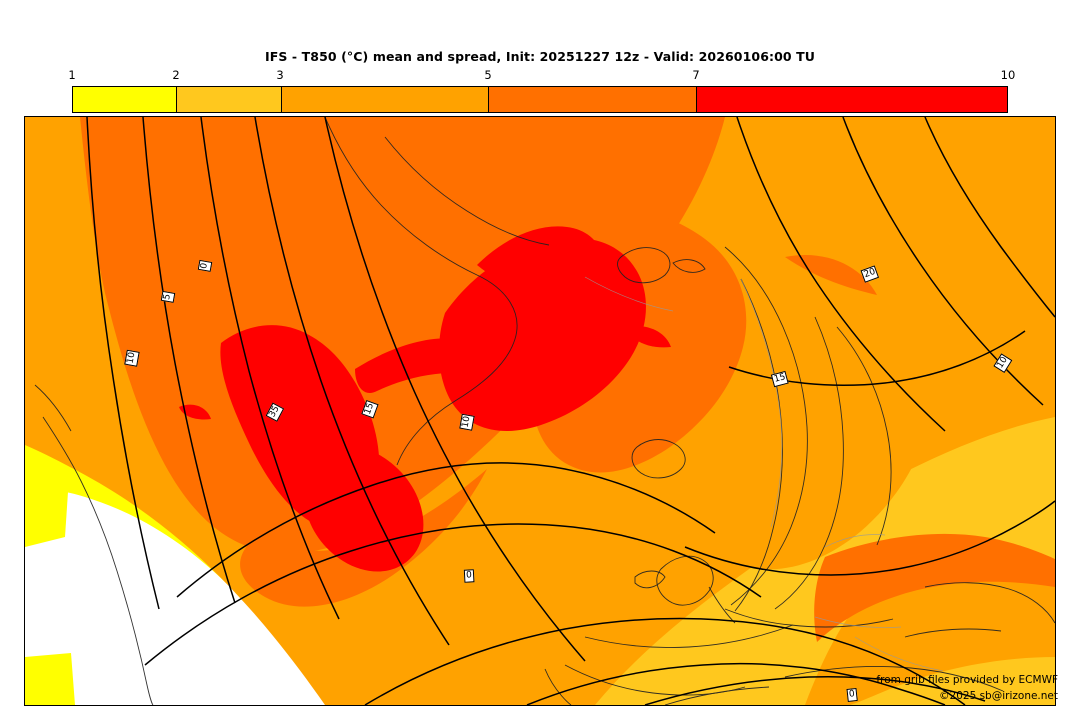 This screenshot has width=1080, height=718. Describe the element at coordinates (168, 297) in the screenshot. I see `contour-label: 5` at that location.